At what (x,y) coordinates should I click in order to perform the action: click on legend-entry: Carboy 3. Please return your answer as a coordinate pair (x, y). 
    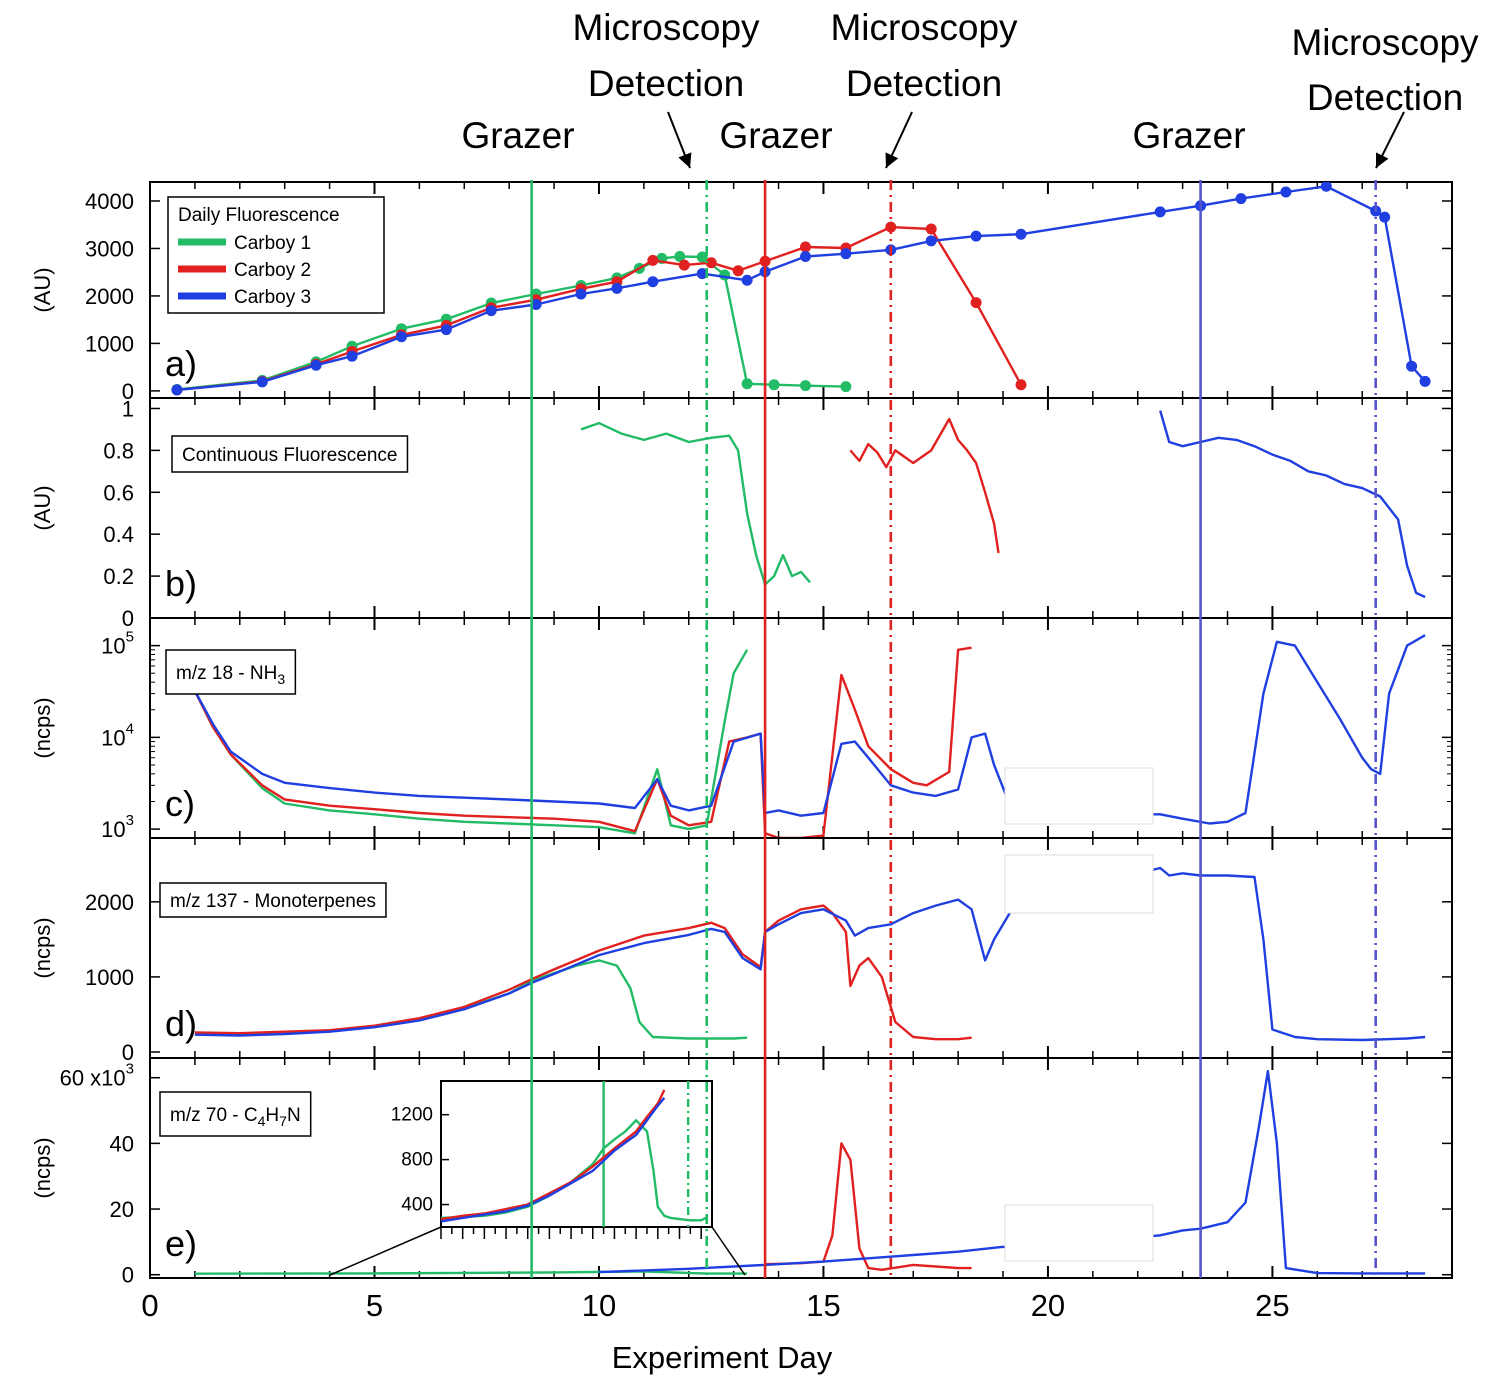
    Looking at the image, I should click on (272, 297).